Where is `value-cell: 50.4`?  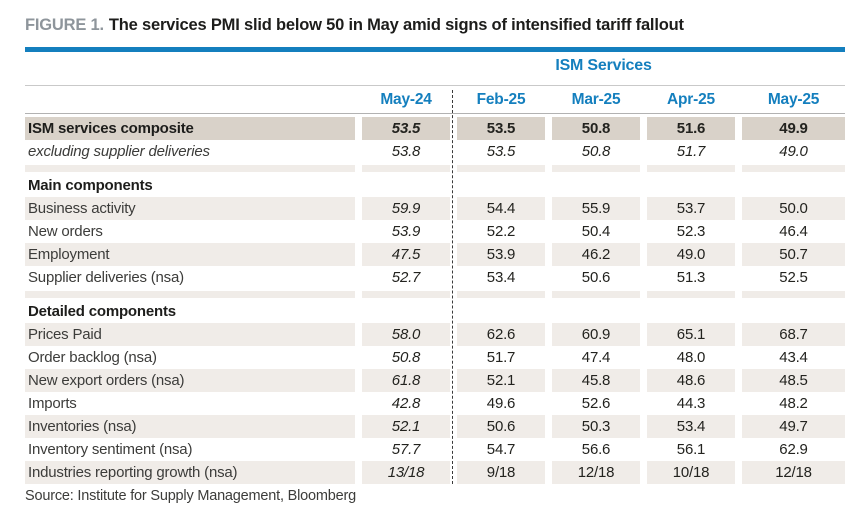
value-cell: 50.4 is located at coordinates (596, 231).